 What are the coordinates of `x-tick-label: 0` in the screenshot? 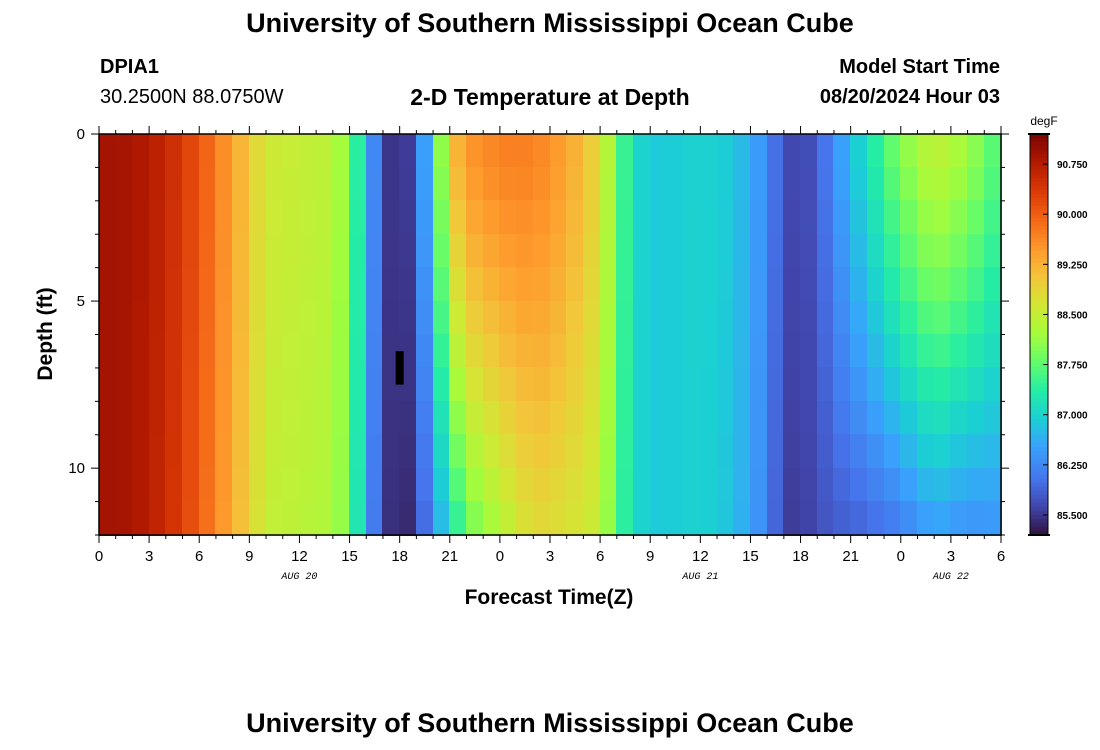 It's located at (901, 556).